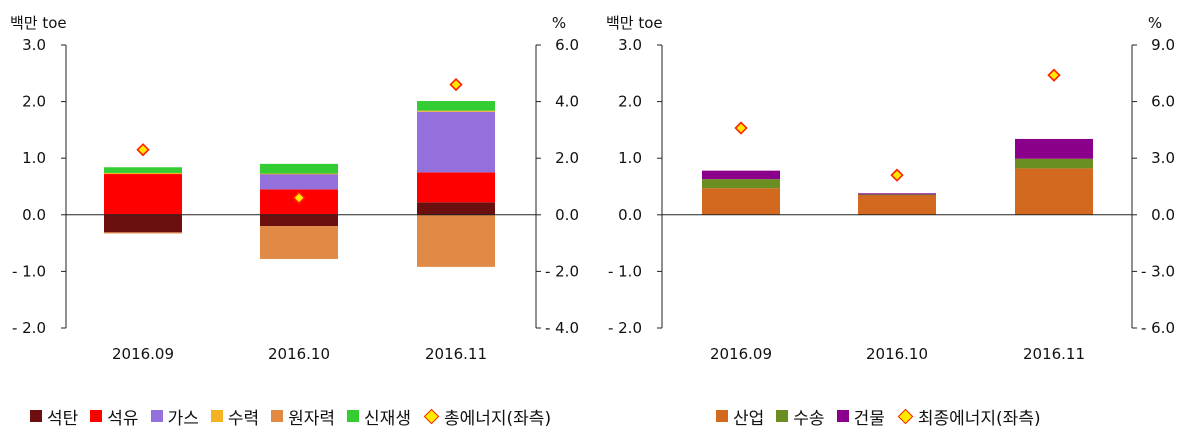  What do you see at coordinates (456, 240) in the screenshot?
I see `chart1-bar-nuclear-2016.11` at bounding box center [456, 240].